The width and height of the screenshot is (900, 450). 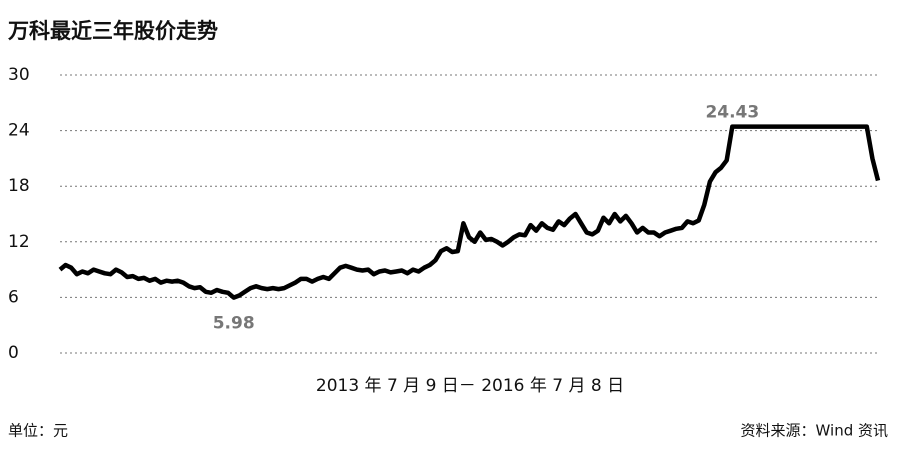 I want to click on chart-title: 万科最近三年股价走势, so click(x=112, y=31).